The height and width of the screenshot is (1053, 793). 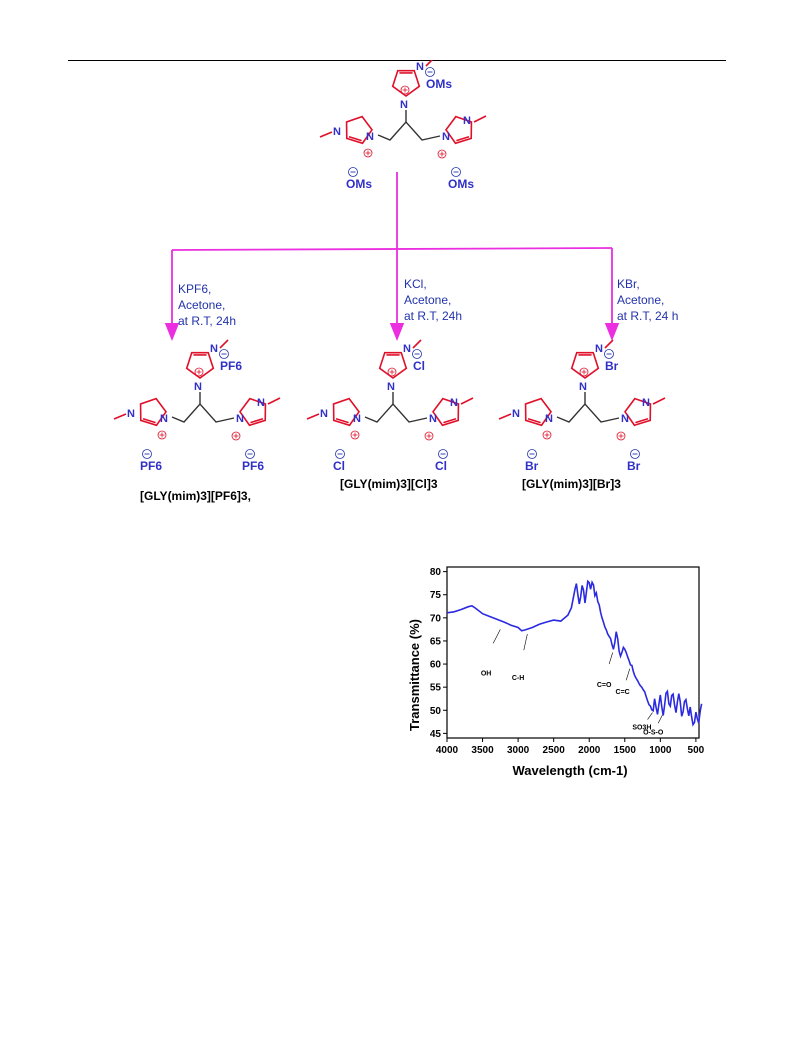 What do you see at coordinates (571, 484) in the screenshot?
I see `product-label-br: [GLY(mim)3][Br]3` at bounding box center [571, 484].